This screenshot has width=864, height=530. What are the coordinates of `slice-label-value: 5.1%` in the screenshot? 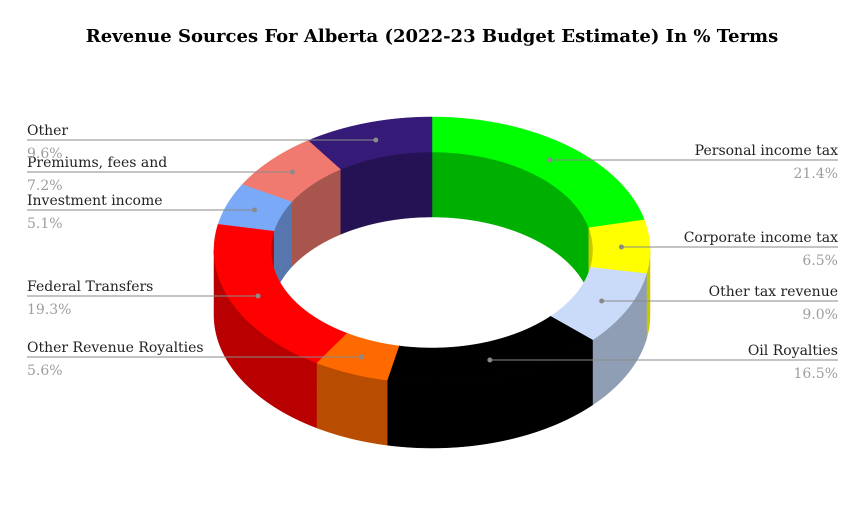 It's located at (45, 224).